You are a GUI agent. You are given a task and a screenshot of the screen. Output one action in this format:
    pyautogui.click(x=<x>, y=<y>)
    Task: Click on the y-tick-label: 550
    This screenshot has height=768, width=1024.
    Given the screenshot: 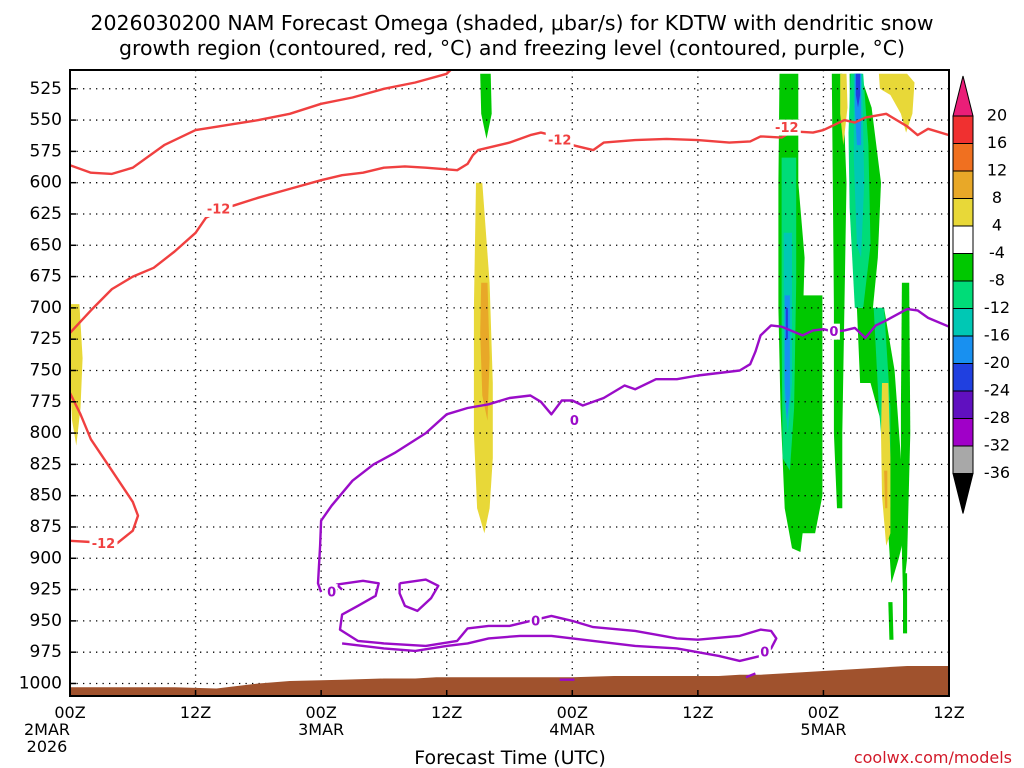 What is the action you would take?
    pyautogui.click(x=46, y=120)
    